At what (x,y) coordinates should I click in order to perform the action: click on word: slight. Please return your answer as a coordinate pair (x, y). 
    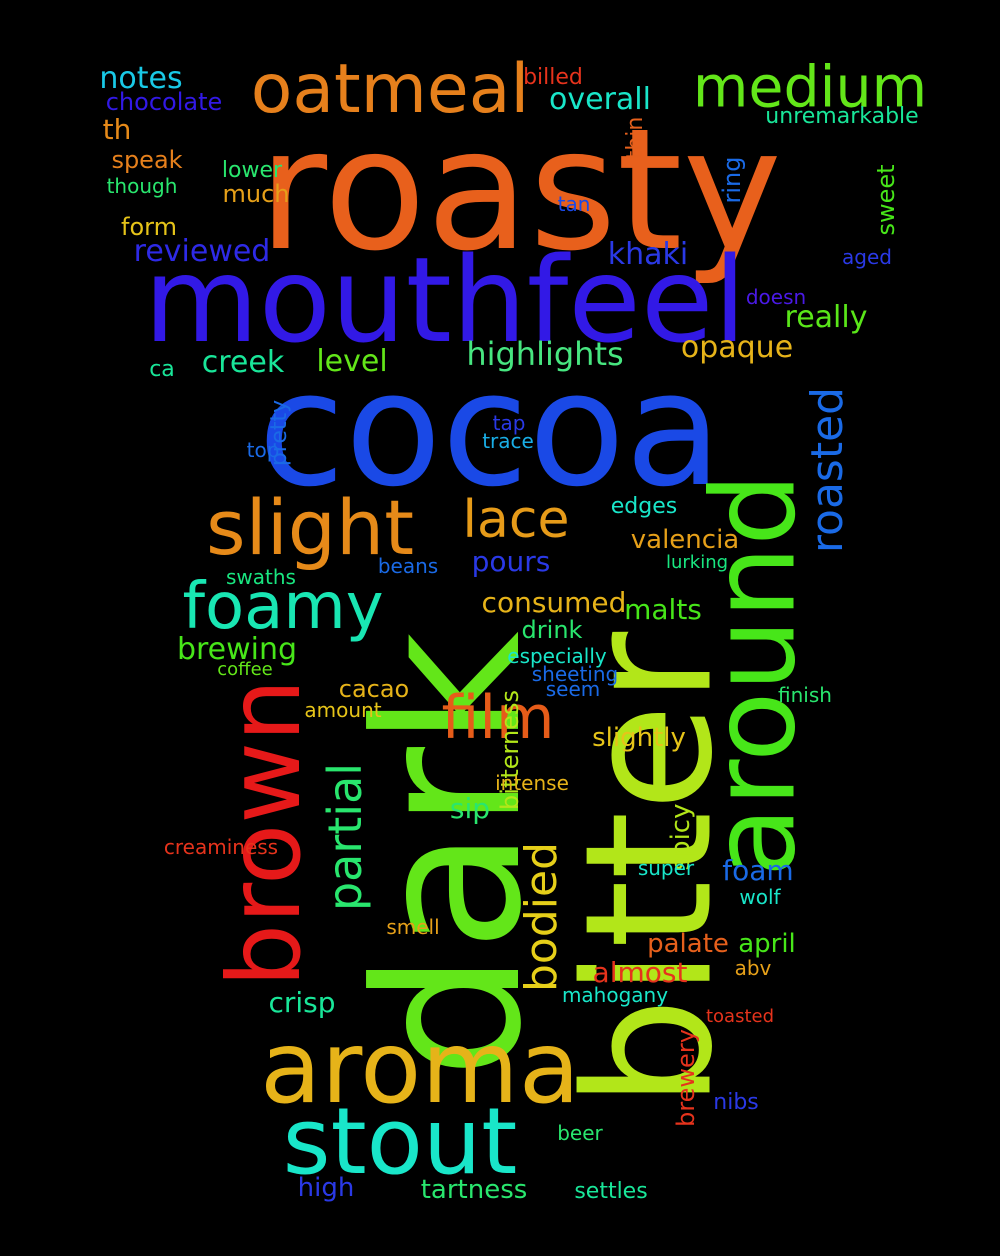
    Looking at the image, I should click on (310, 527).